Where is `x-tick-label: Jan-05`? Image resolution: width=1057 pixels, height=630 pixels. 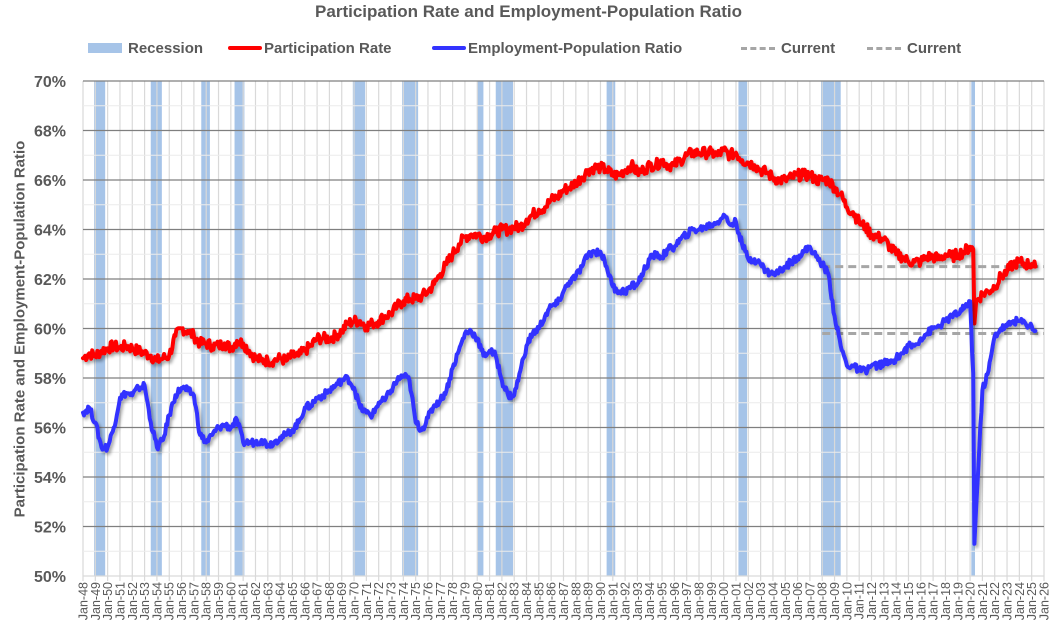 x-tick-label: Jan-05 is located at coordinates (786, 601).